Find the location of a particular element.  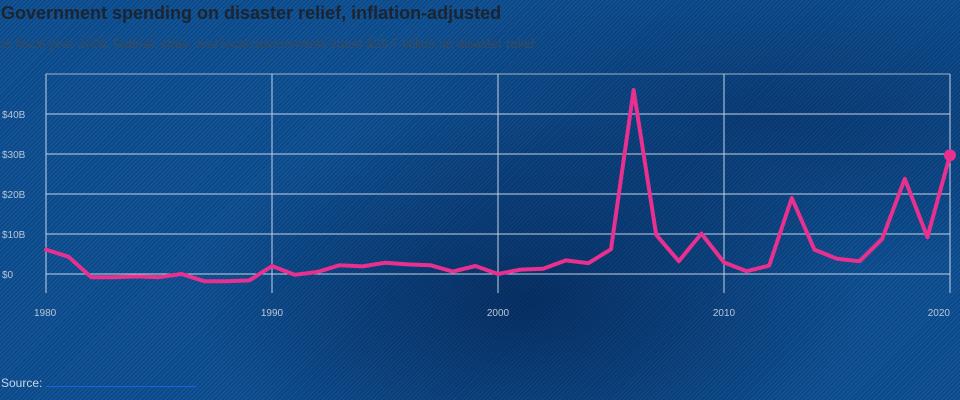

x-axis-ticks: 1980 1990 2000 2010 2020 is located at coordinates (492, 313).